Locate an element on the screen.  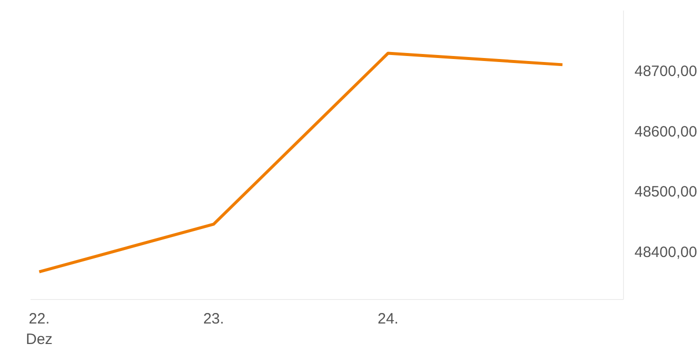
x-tick-label: 23. is located at coordinates (213, 319).